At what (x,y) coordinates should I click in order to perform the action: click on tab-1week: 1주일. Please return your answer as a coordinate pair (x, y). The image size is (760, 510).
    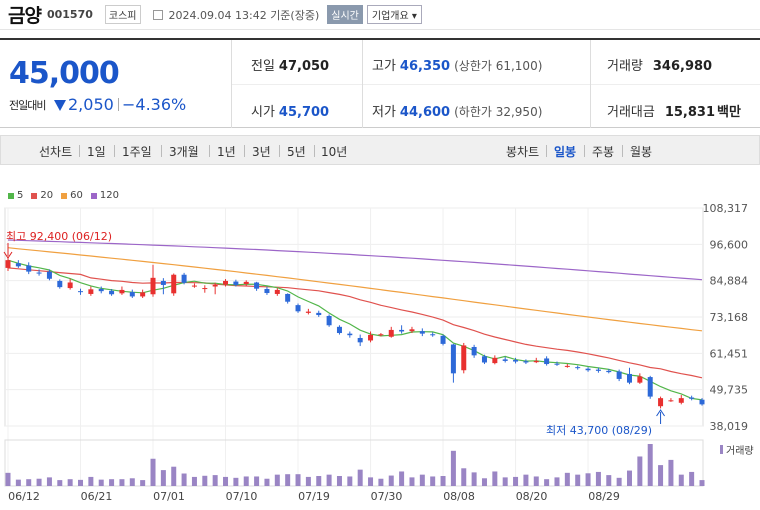
    Looking at the image, I should click on (137, 152).